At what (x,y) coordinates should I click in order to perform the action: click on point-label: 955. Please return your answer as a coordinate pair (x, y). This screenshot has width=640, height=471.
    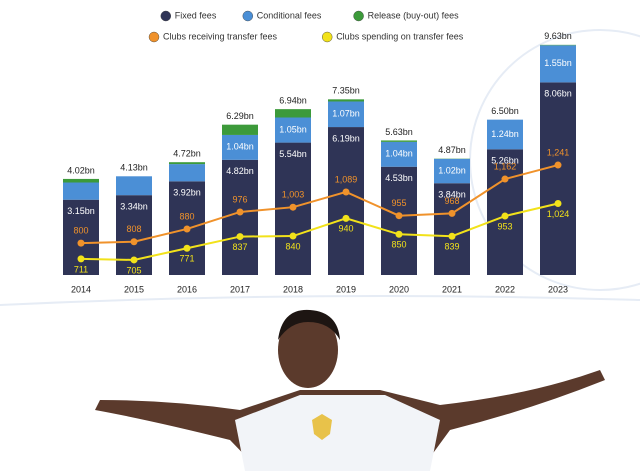
    Looking at the image, I should click on (398, 203).